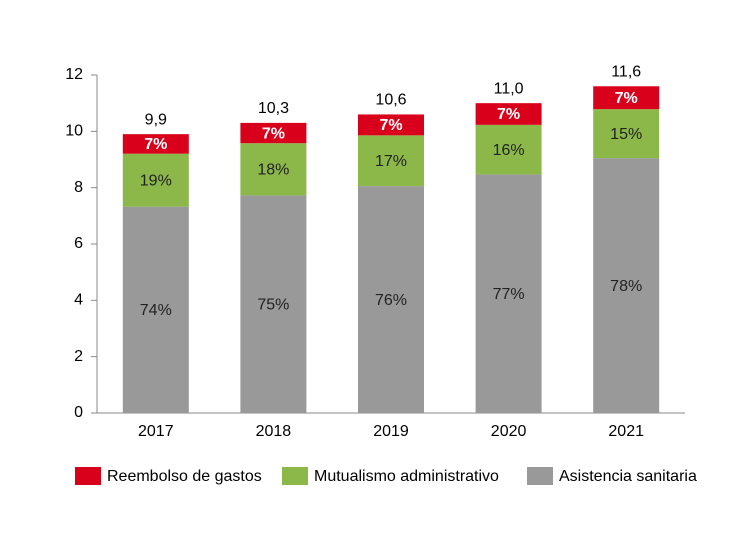 The width and height of the screenshot is (754, 540). What do you see at coordinates (626, 431) in the screenshot?
I see `x-tick-label: 2021` at bounding box center [626, 431].